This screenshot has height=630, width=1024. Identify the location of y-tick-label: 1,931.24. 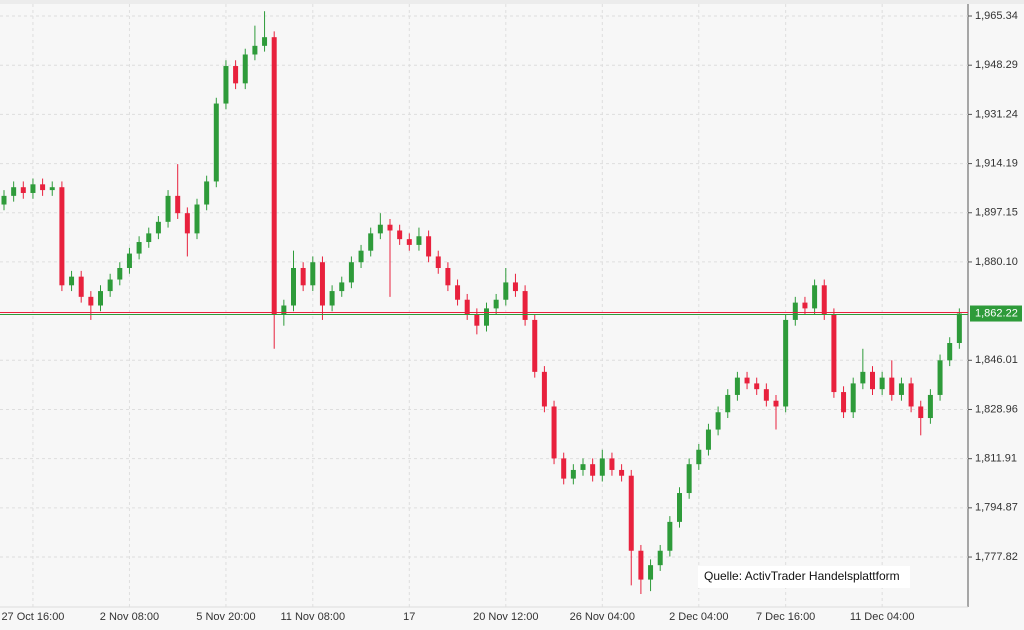
(996, 114).